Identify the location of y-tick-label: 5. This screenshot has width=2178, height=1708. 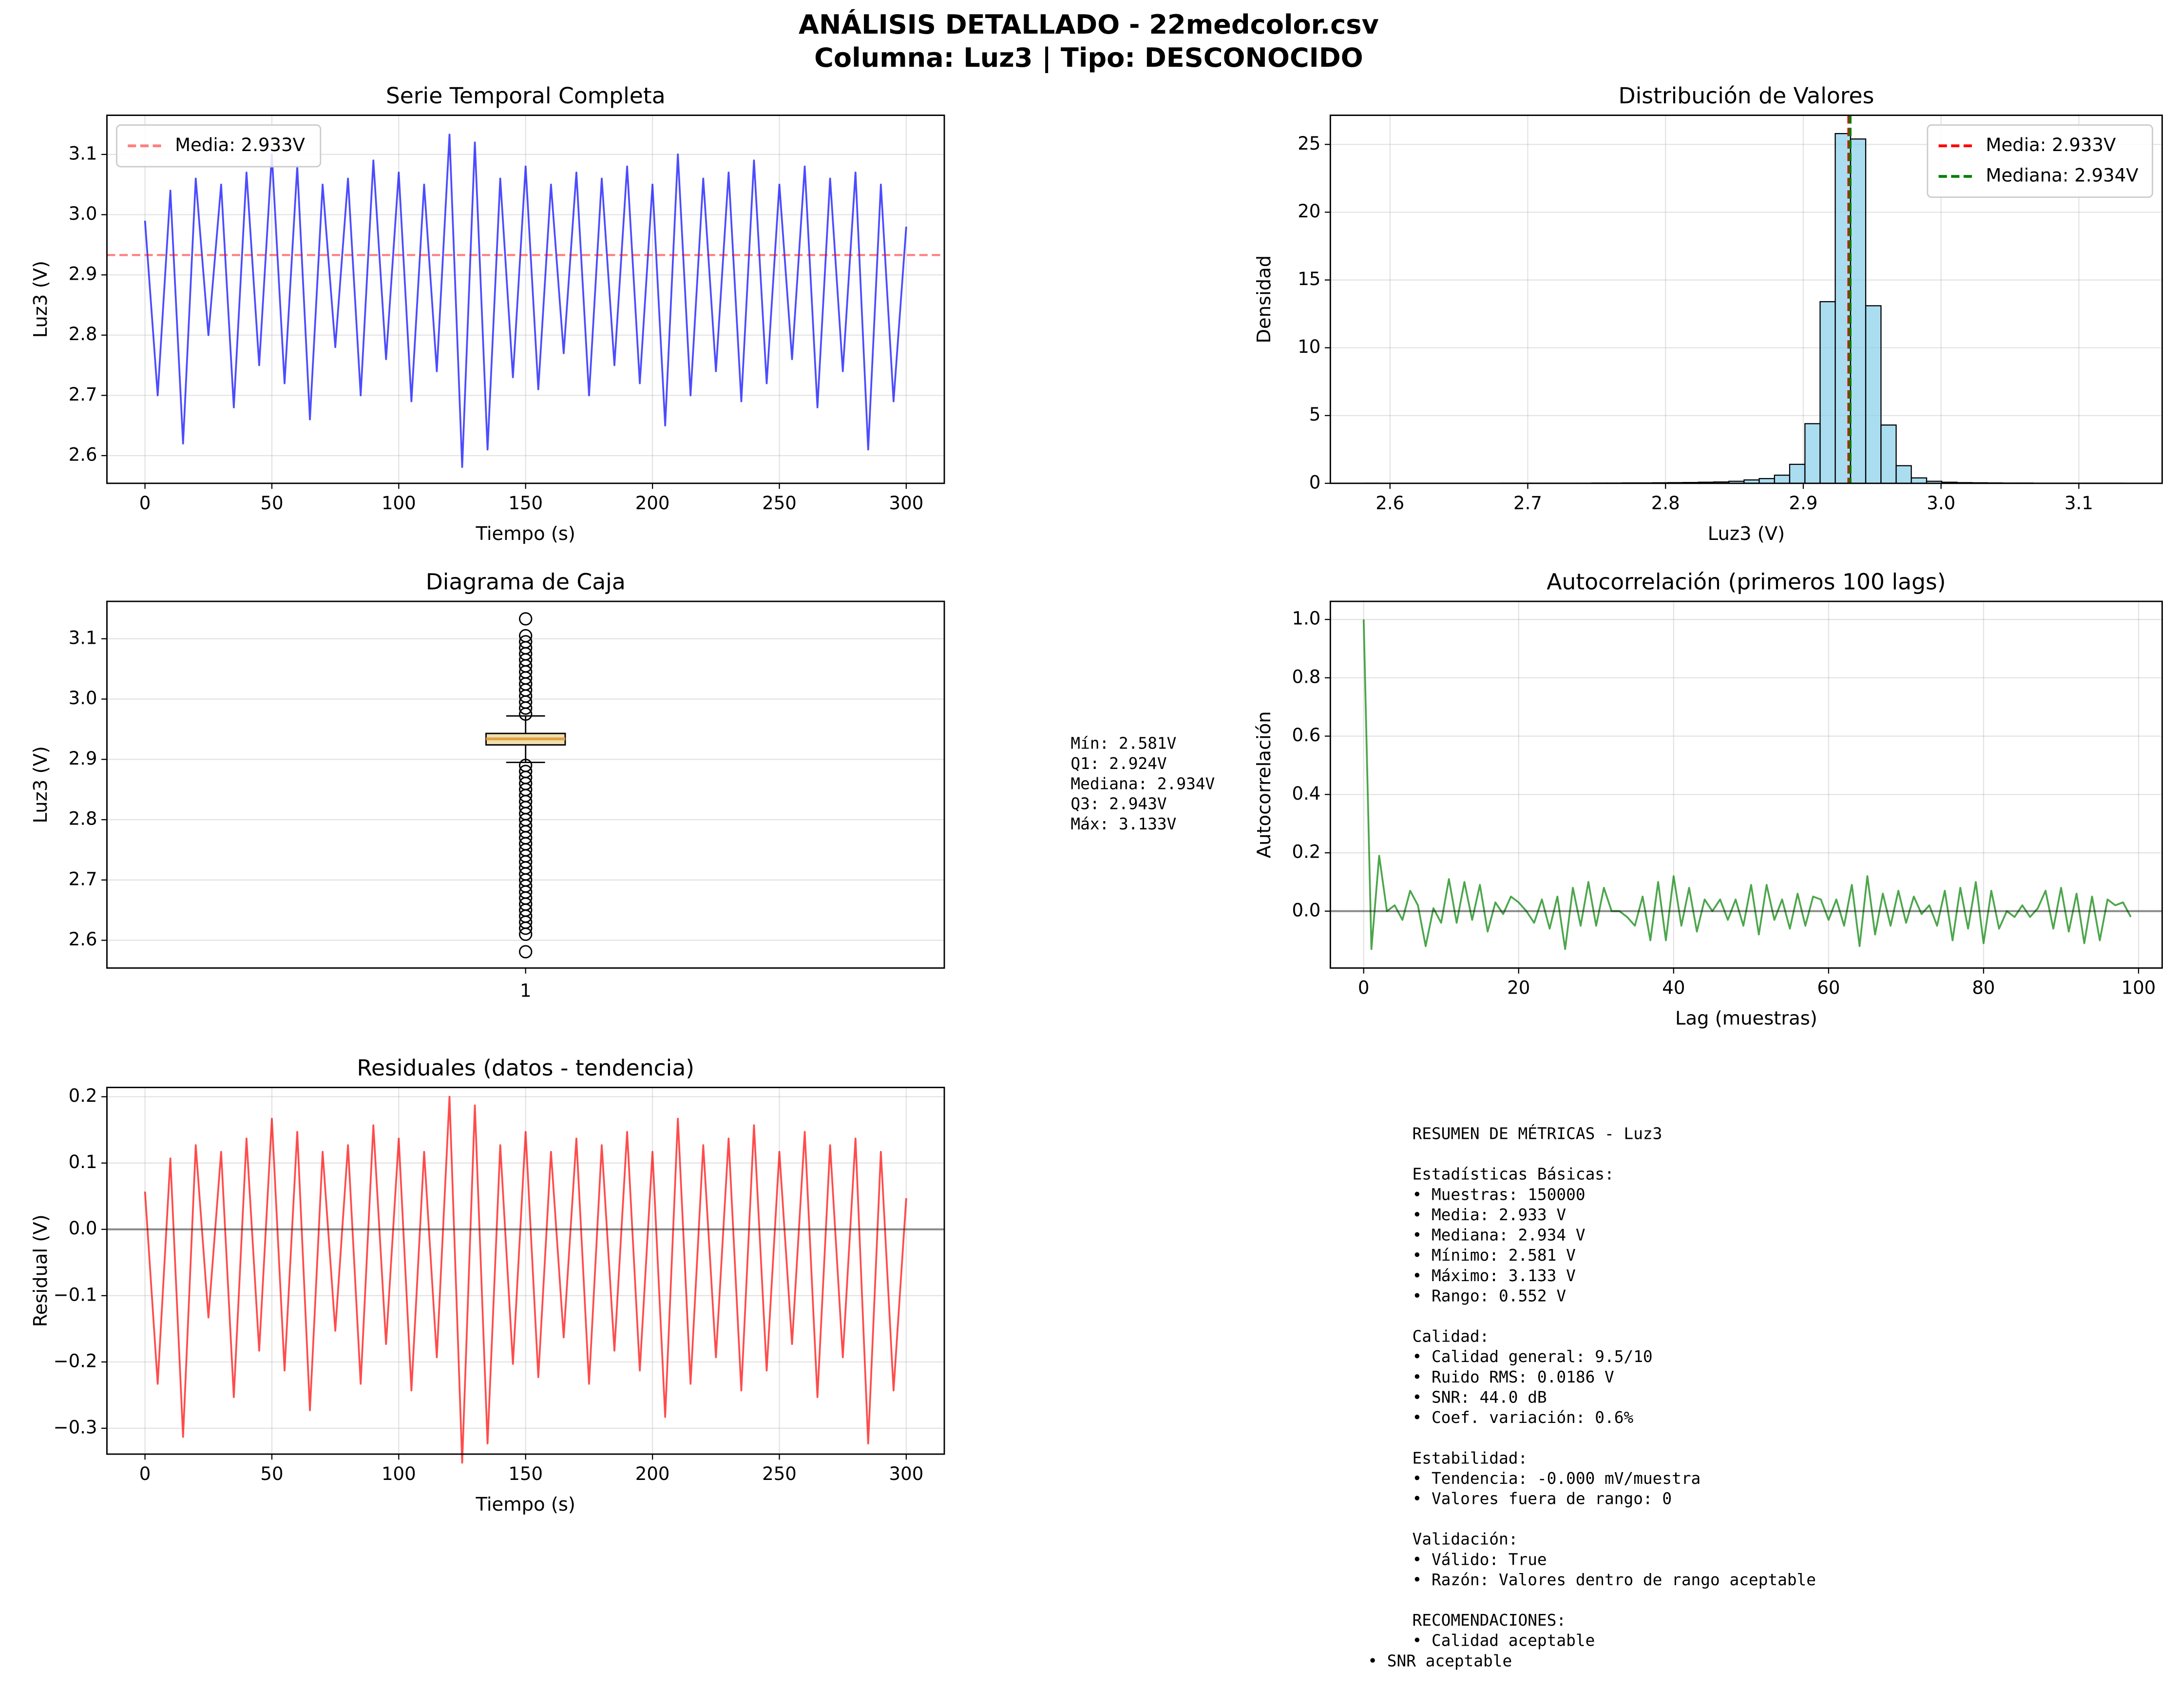
(1315, 414).